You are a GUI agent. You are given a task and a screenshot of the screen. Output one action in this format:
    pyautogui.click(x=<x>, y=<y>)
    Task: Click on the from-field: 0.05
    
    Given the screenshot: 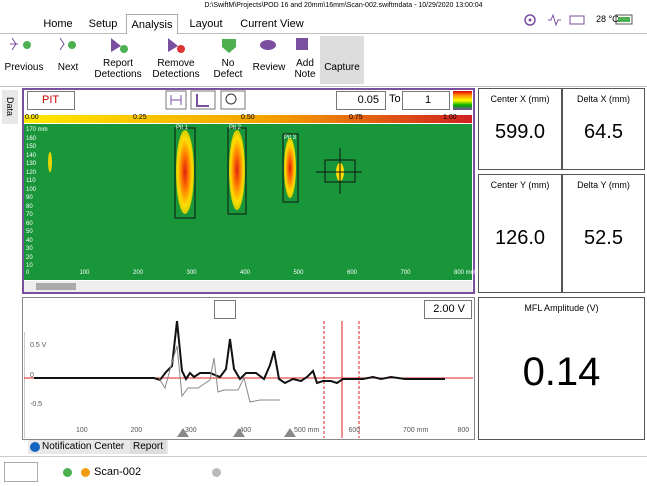 What is the action you would take?
    pyautogui.click(x=361, y=100)
    